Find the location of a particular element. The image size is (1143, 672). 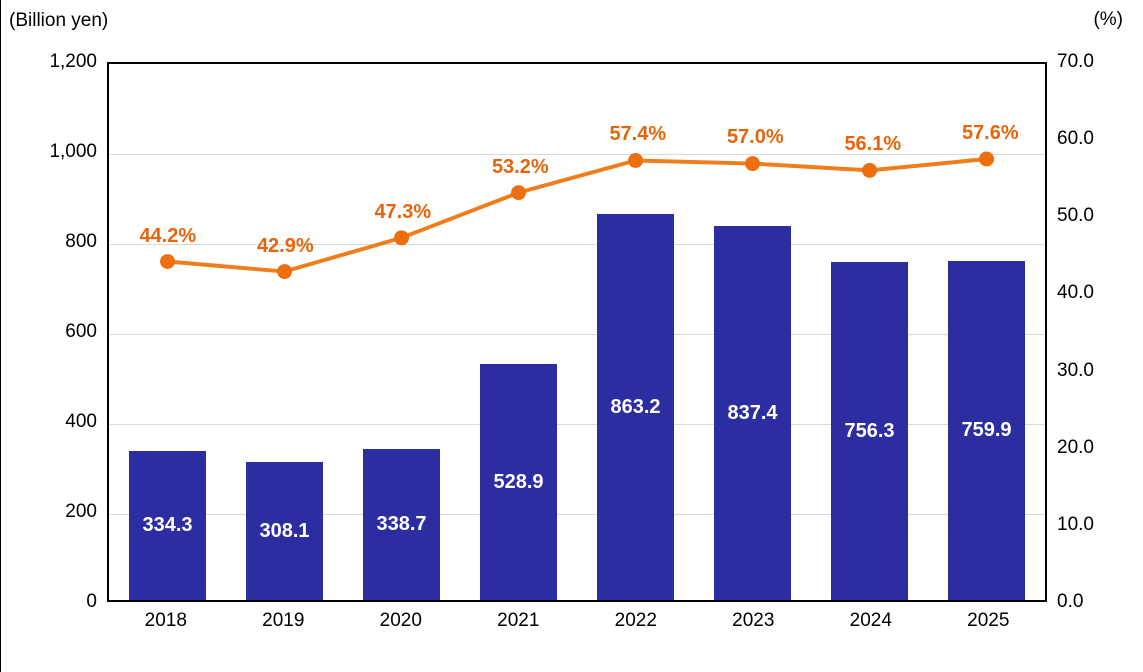

left-axis-tick-label: 800 is located at coordinates (81, 241).